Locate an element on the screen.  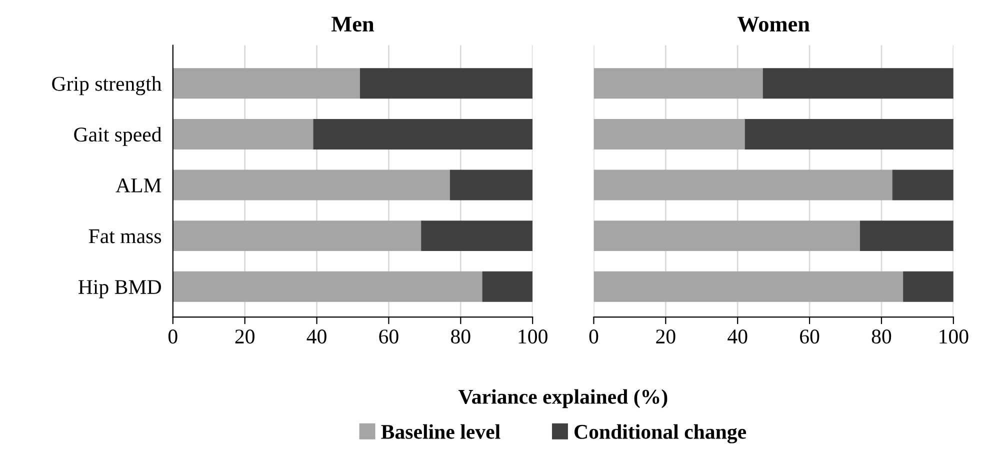
y-tick-label: Hip BMD is located at coordinates (119, 289).